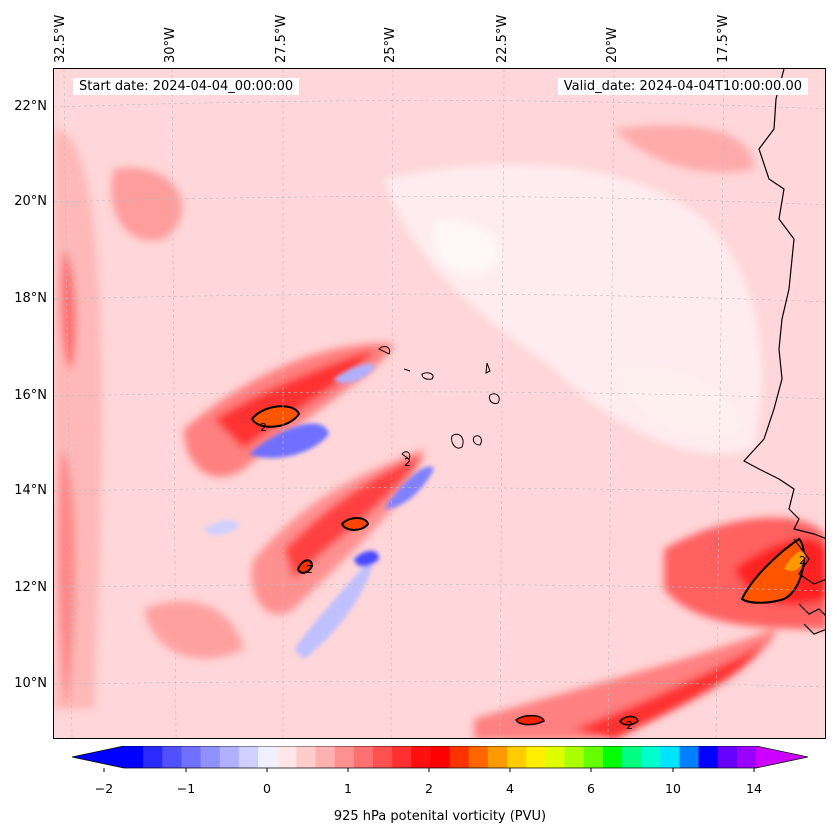 The height and width of the screenshot is (836, 837). What do you see at coordinates (104, 788) in the screenshot?
I see `colorbar-tick-label: −2` at bounding box center [104, 788].